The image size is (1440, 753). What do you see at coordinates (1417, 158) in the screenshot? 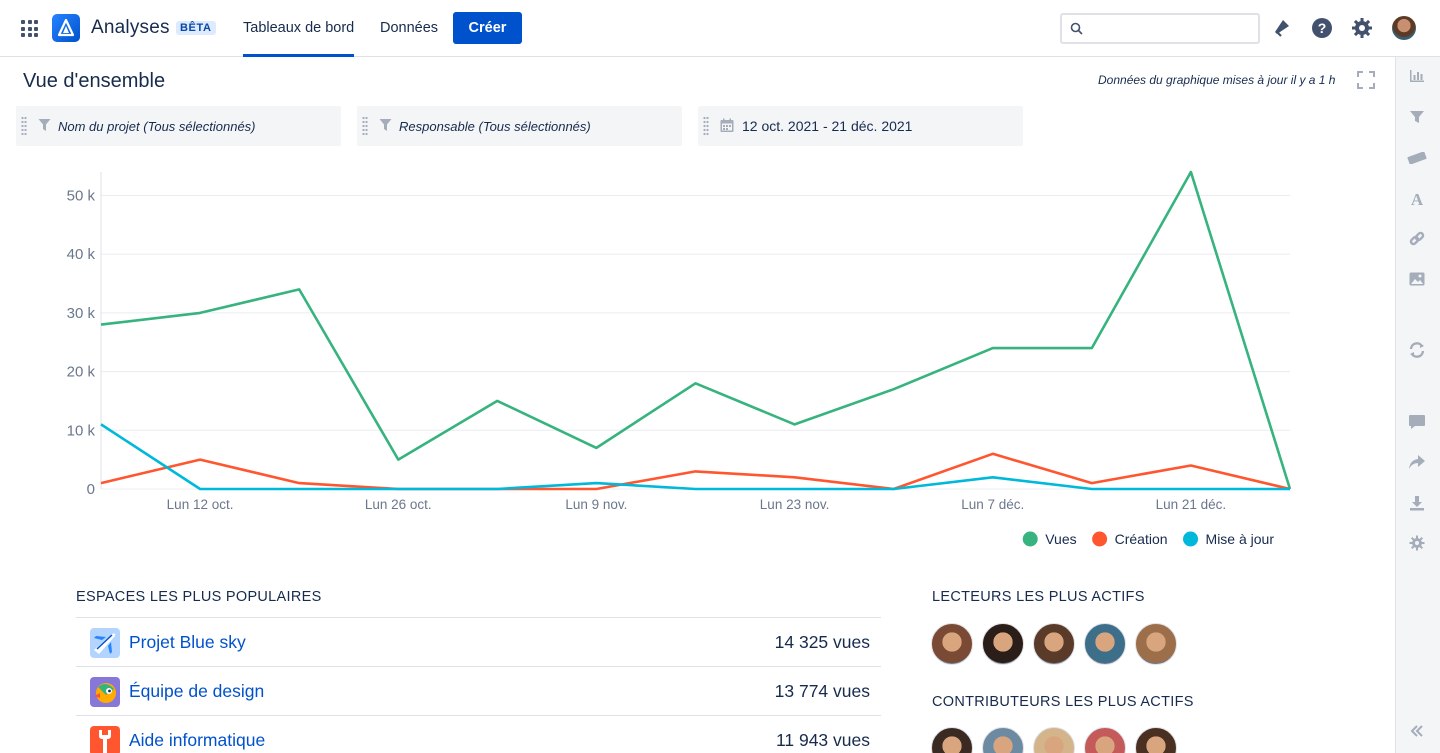
I see `ruler-icon` at bounding box center [1417, 158].